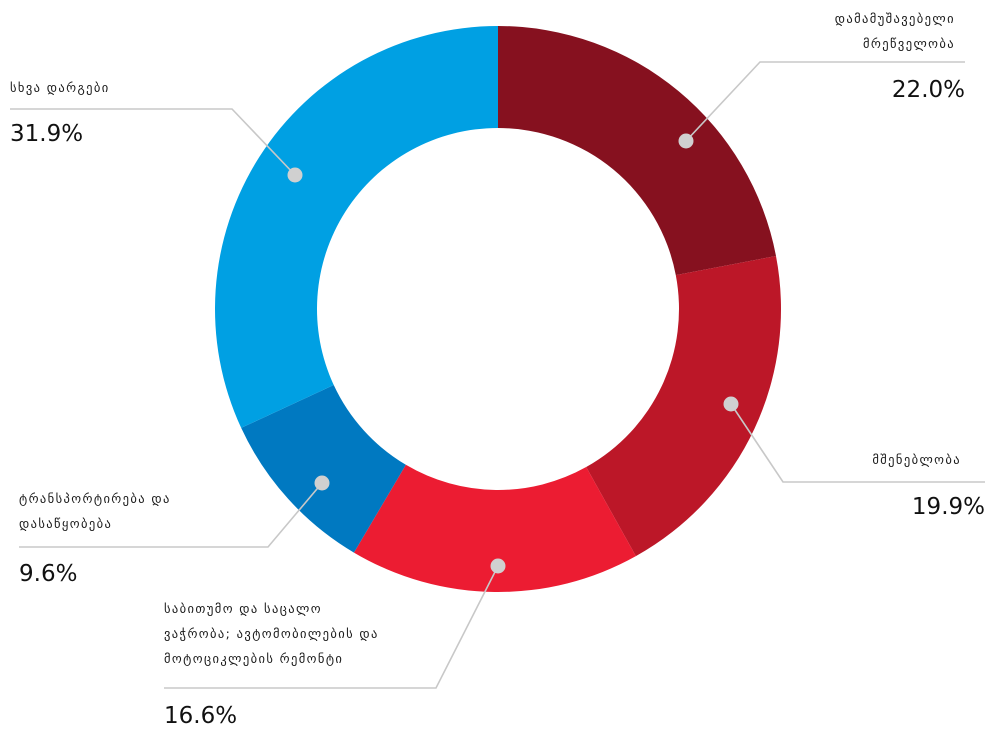  Describe the element at coordinates (825, 101) in the screenshot. I see `leader-line-manufacturing` at that location.